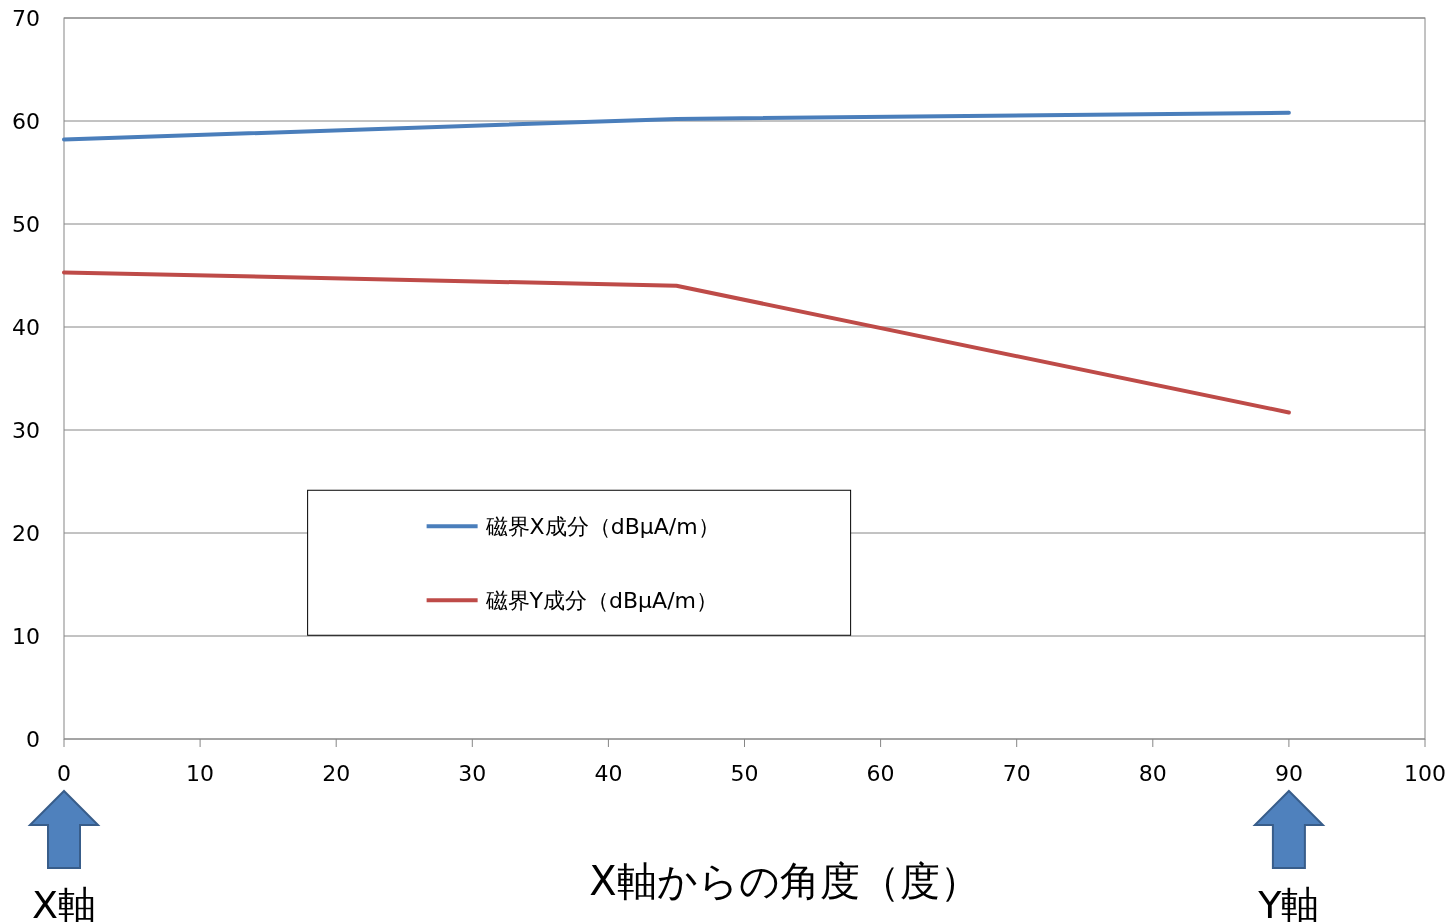  Describe the element at coordinates (880, 773) in the screenshot. I see `x-tick-label: 60` at that location.